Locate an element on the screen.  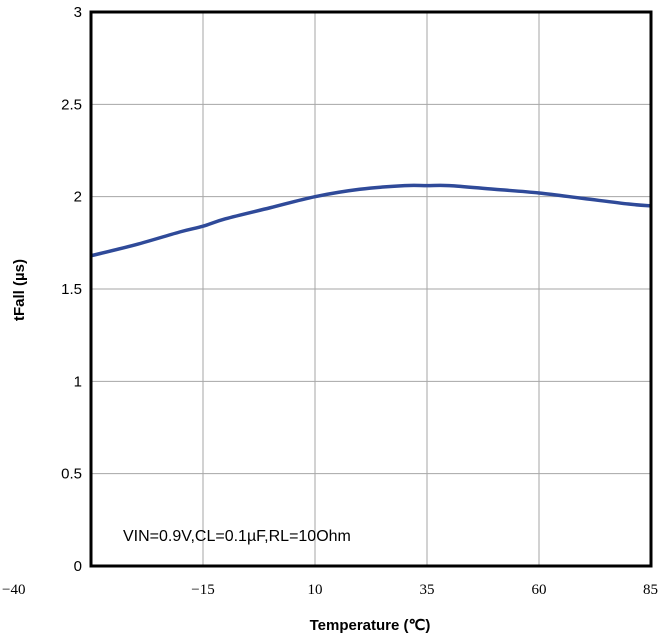
y-tick-label: 0.5 is located at coordinates (71, 474).